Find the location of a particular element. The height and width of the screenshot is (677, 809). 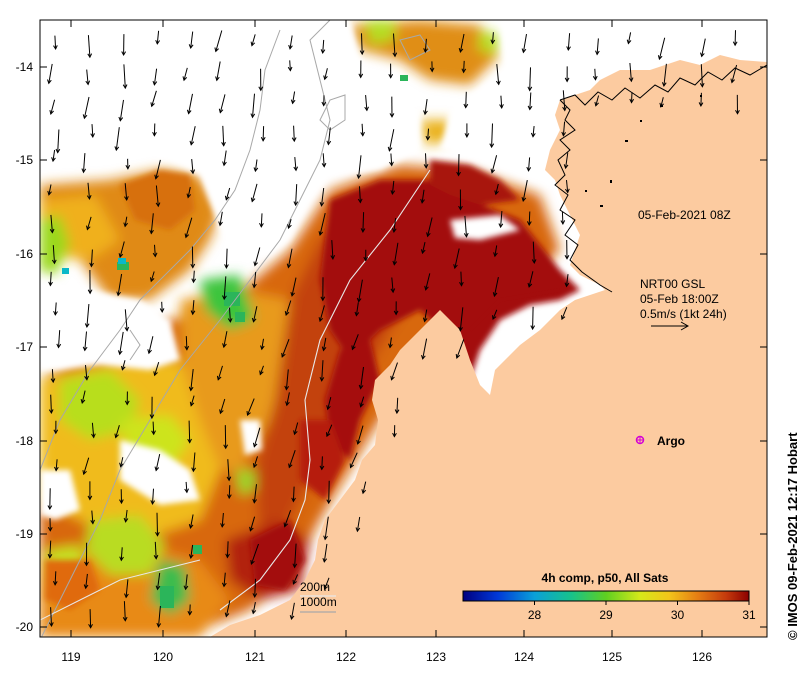

lat-tick-label: -19 is located at coordinates (25, 534).